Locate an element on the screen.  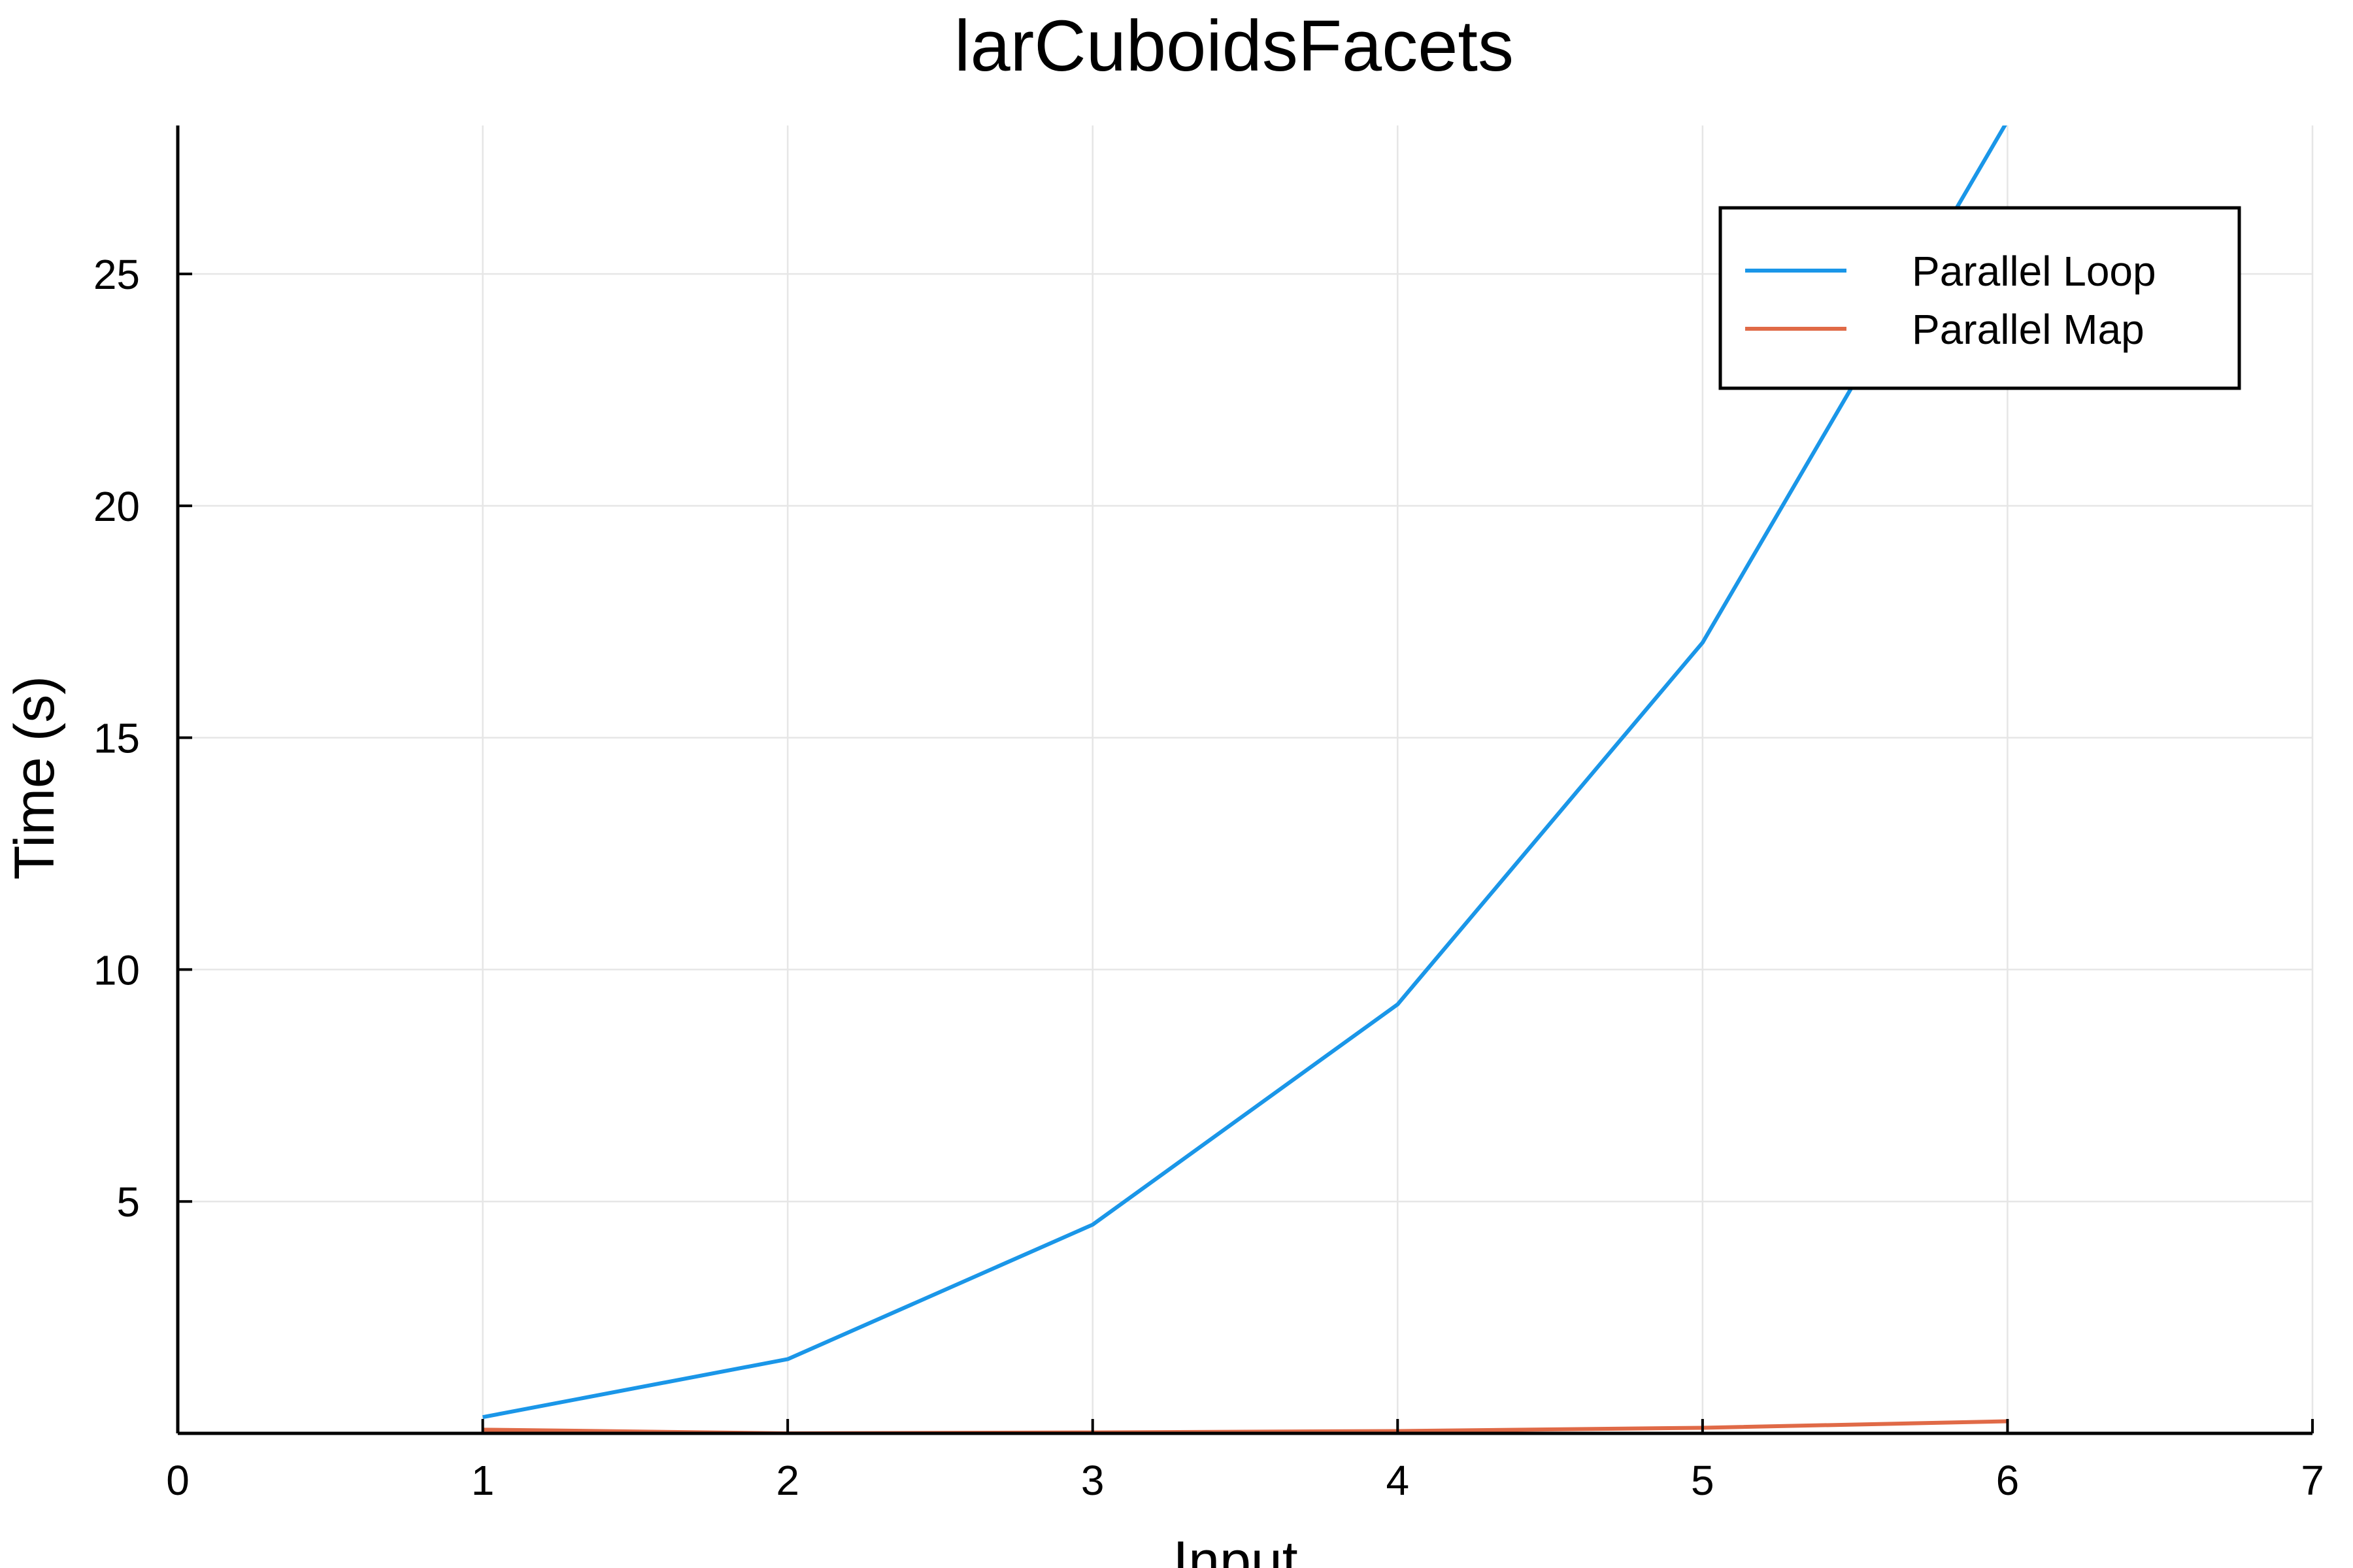
legend: Parallel Loop Parallel Map is located at coordinates (1979, 298).